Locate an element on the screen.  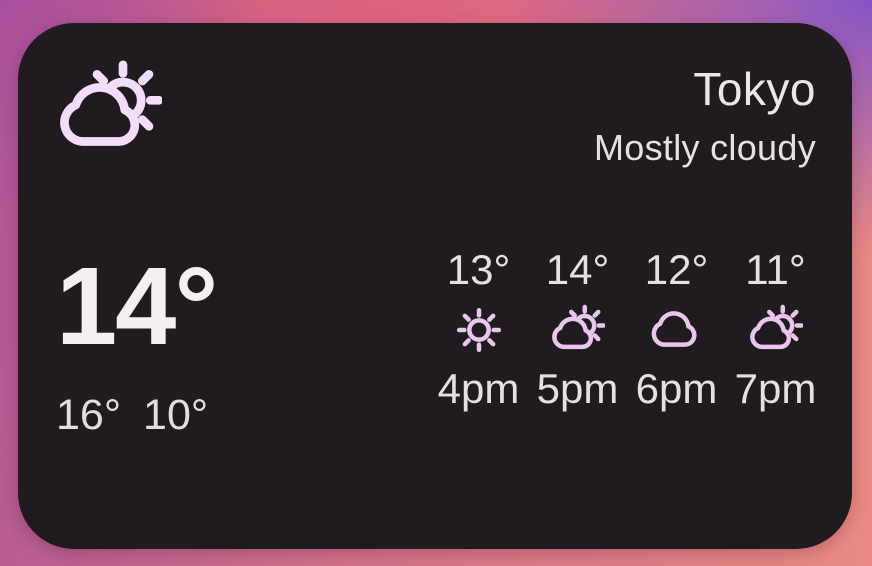
hourly-temp: 13° is located at coordinates (478, 269).